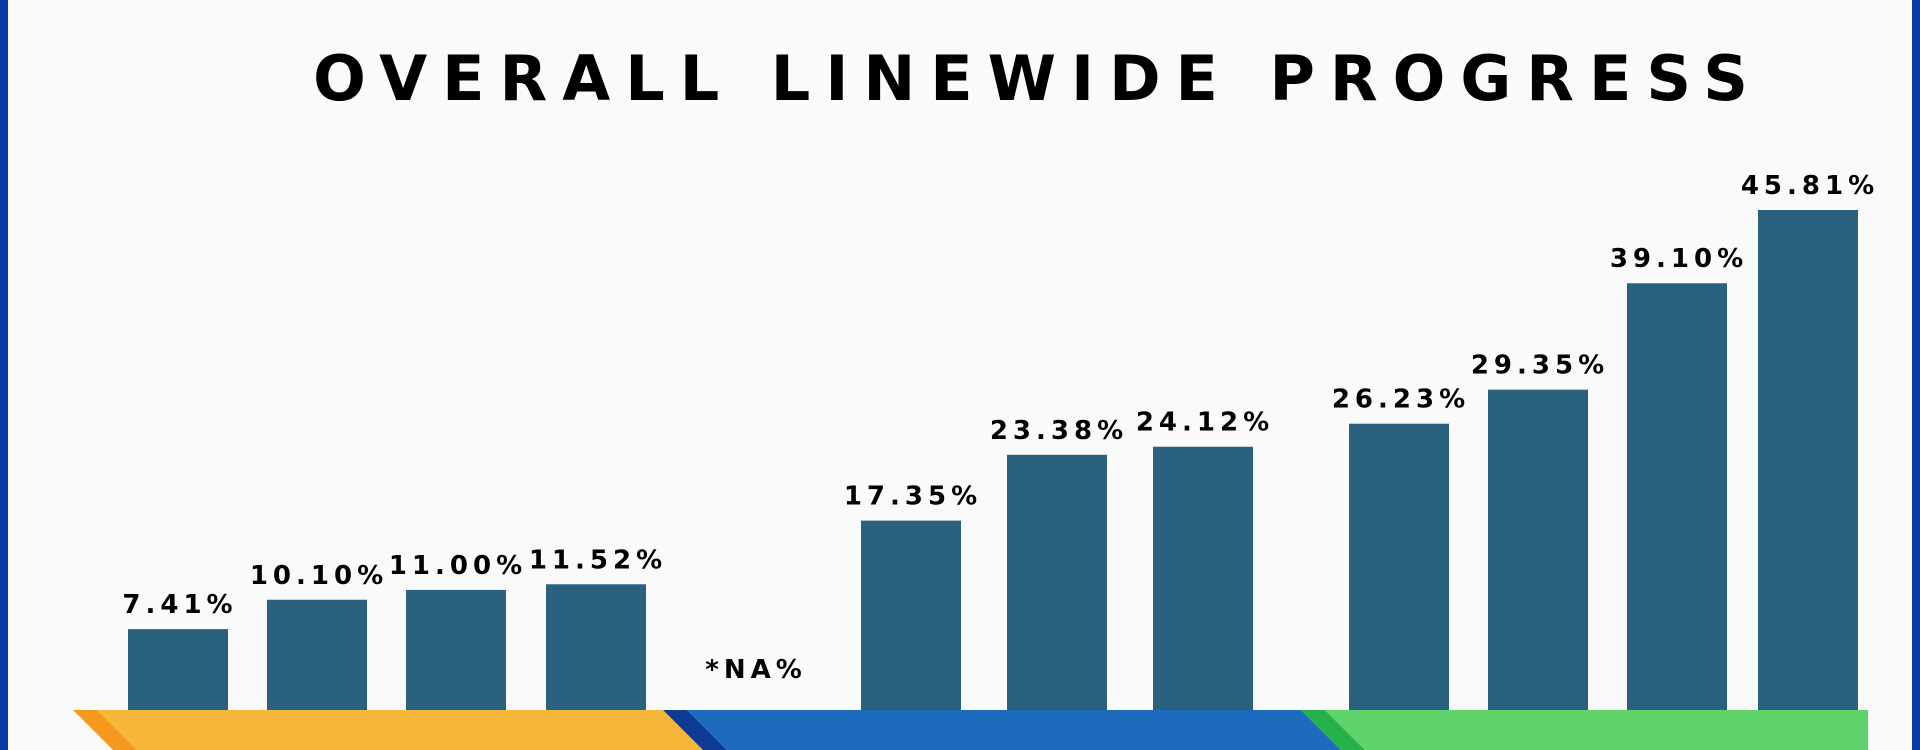 The height and width of the screenshot is (750, 1920). Describe the element at coordinates (1679, 259) in the screenshot. I see `data-label: 39.10%` at that location.